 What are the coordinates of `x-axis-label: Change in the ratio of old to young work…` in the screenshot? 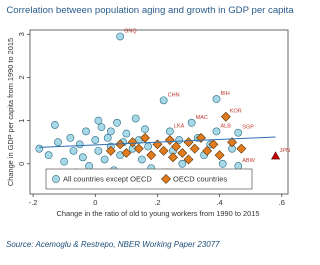 It's located at (158, 213).